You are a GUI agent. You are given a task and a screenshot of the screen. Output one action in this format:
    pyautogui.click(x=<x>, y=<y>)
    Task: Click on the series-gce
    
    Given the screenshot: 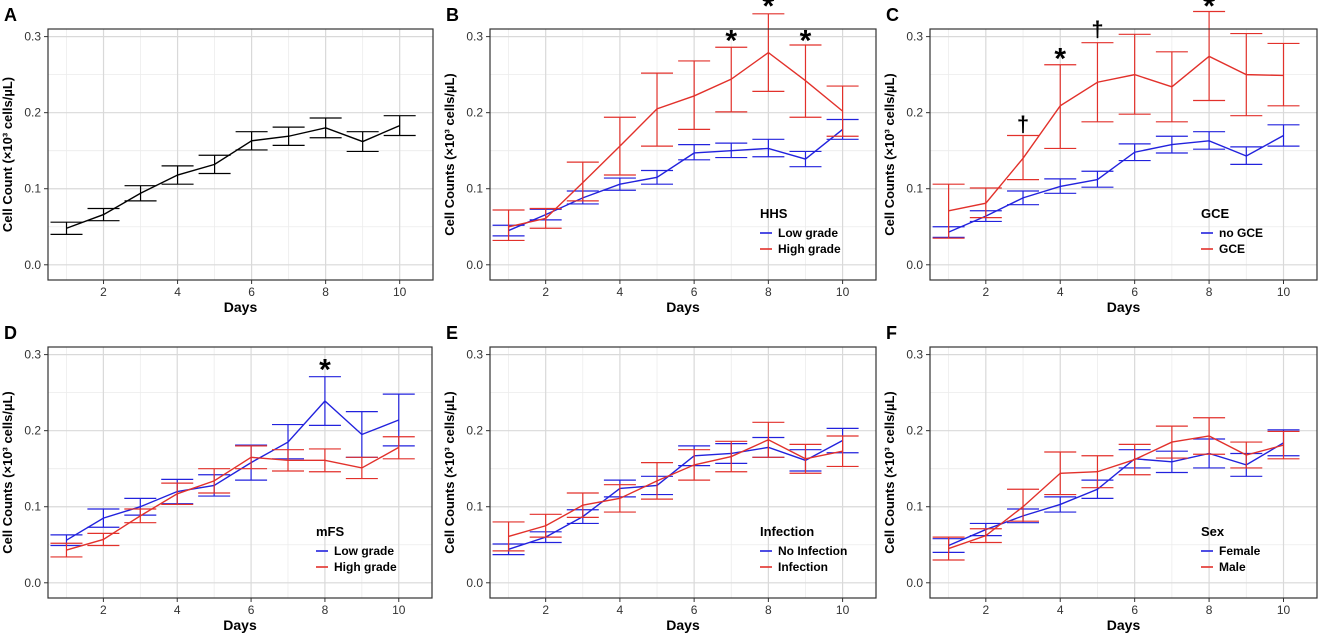 What is the action you would take?
    pyautogui.click(x=1116, y=124)
    